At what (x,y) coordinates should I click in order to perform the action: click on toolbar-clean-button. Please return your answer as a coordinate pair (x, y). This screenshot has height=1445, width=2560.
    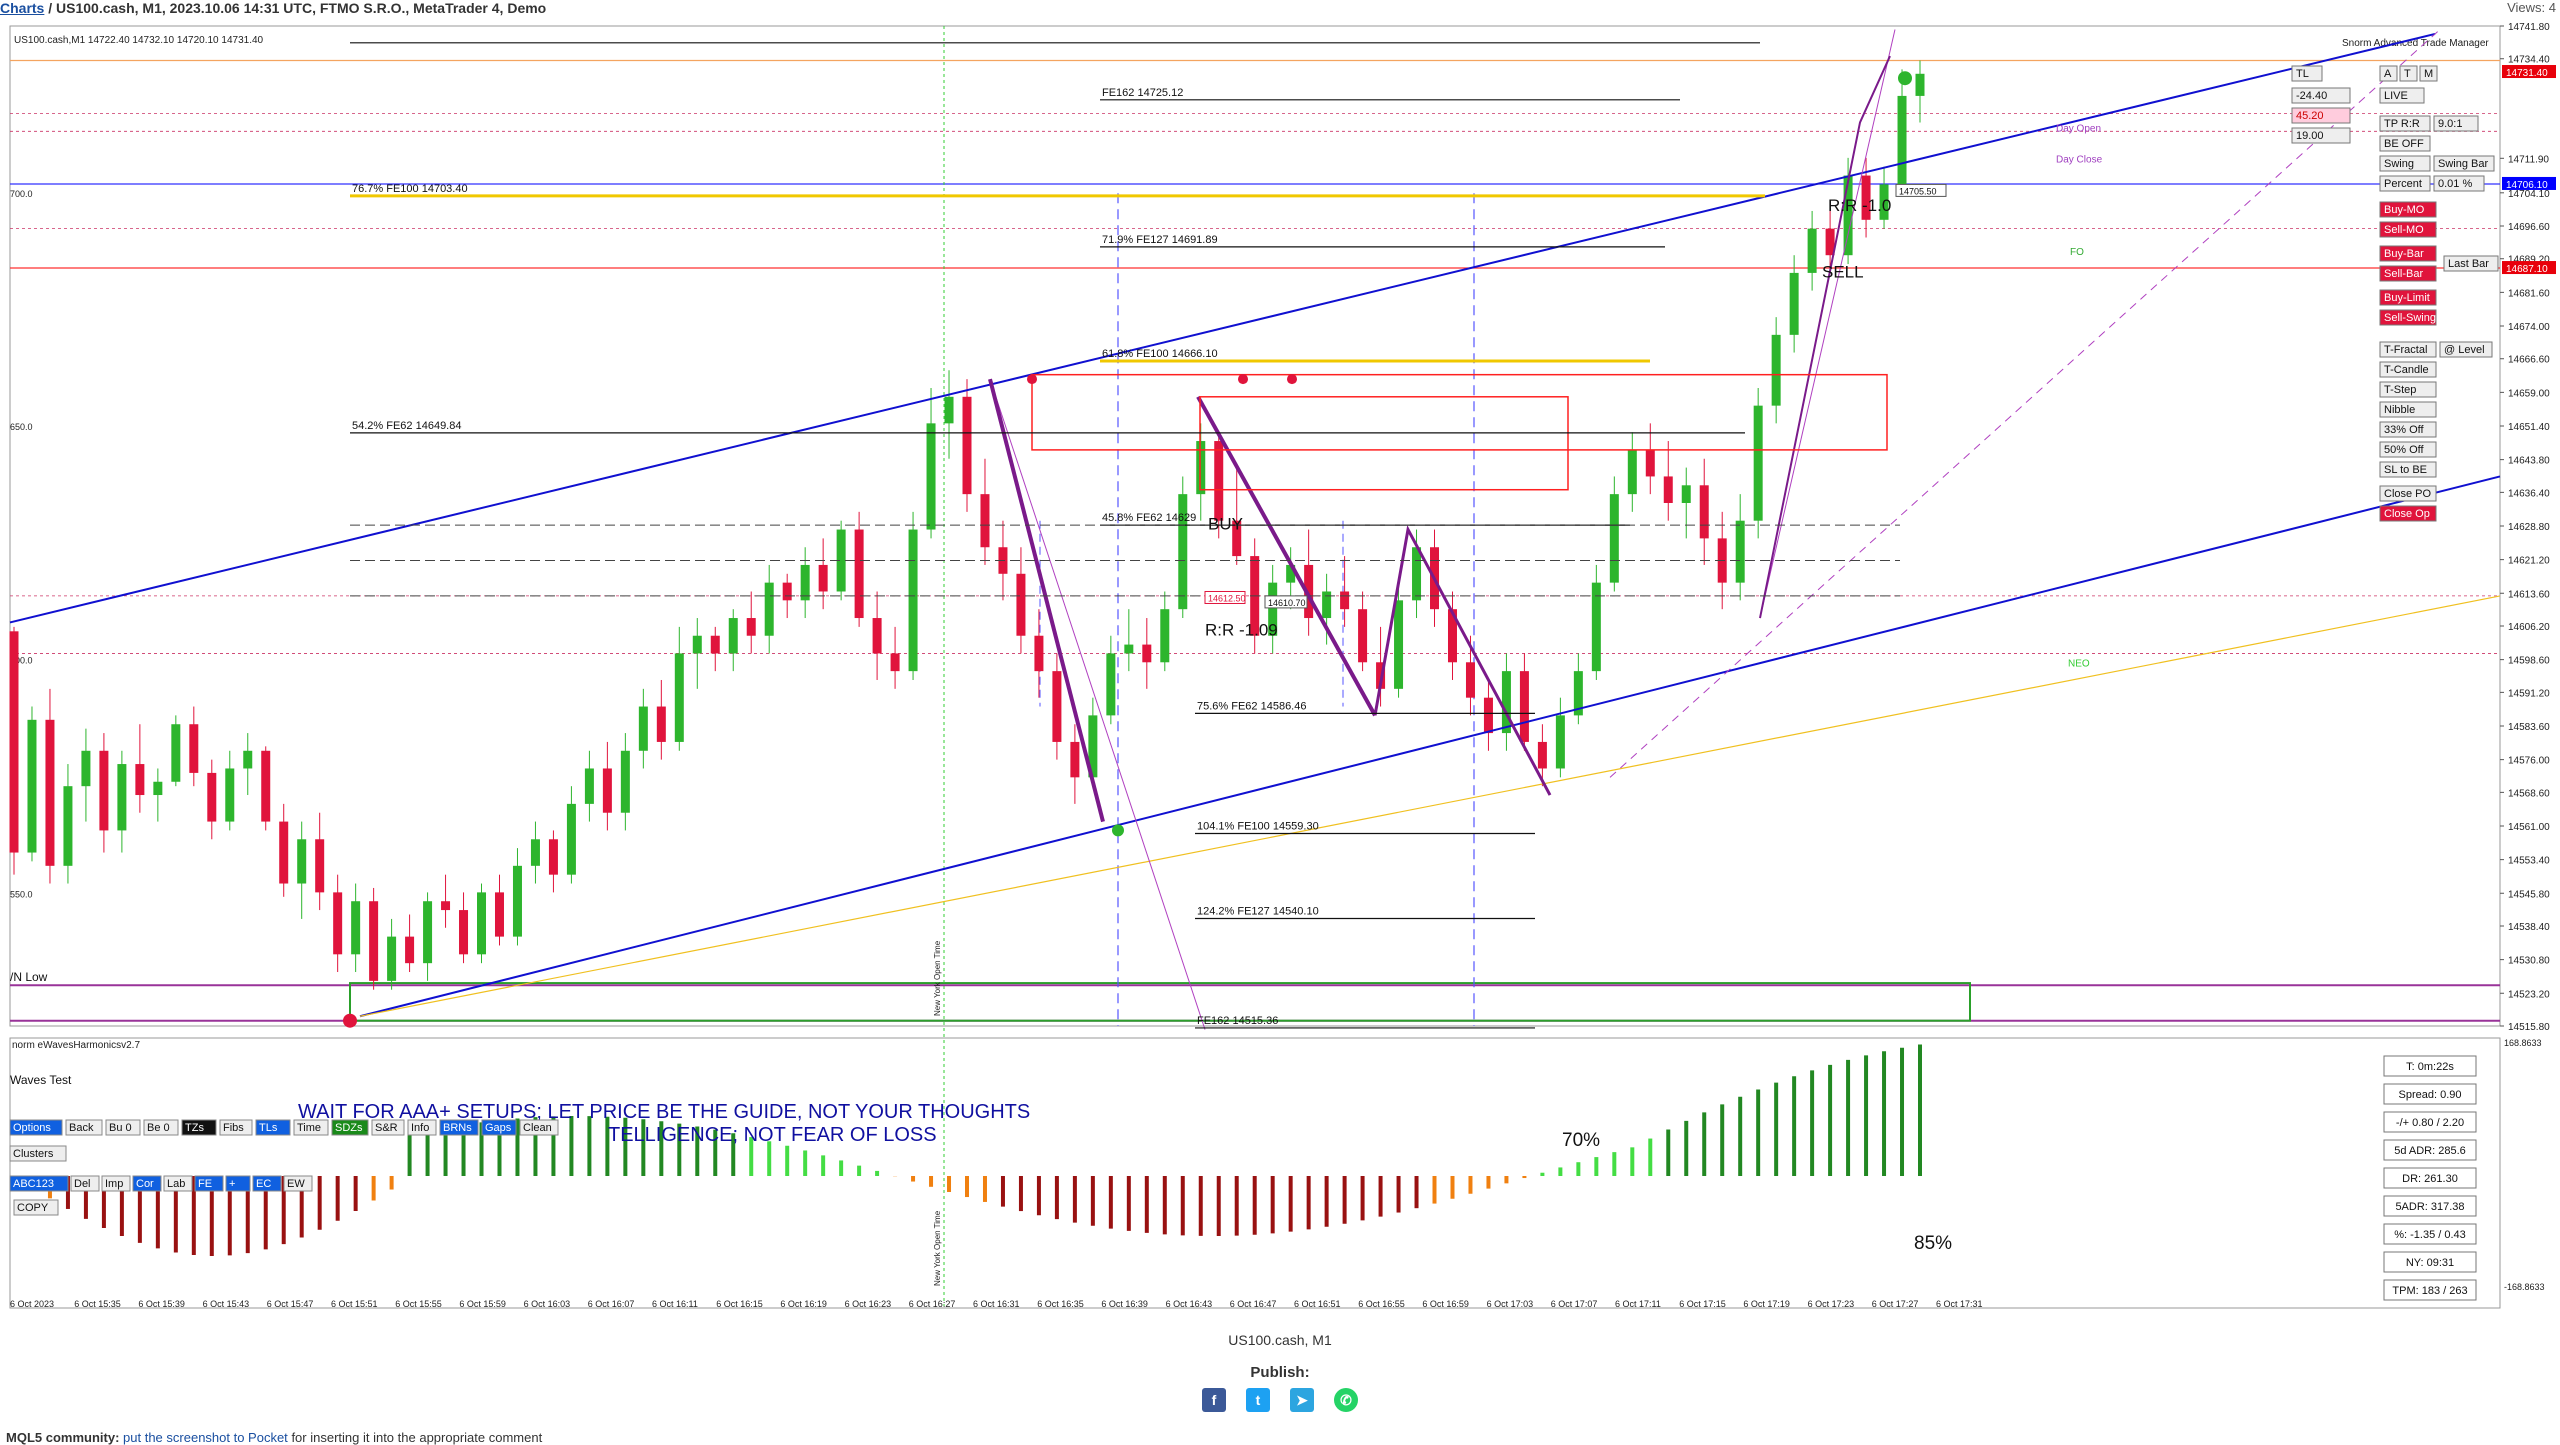
    Looking at the image, I should click on (539, 1127).